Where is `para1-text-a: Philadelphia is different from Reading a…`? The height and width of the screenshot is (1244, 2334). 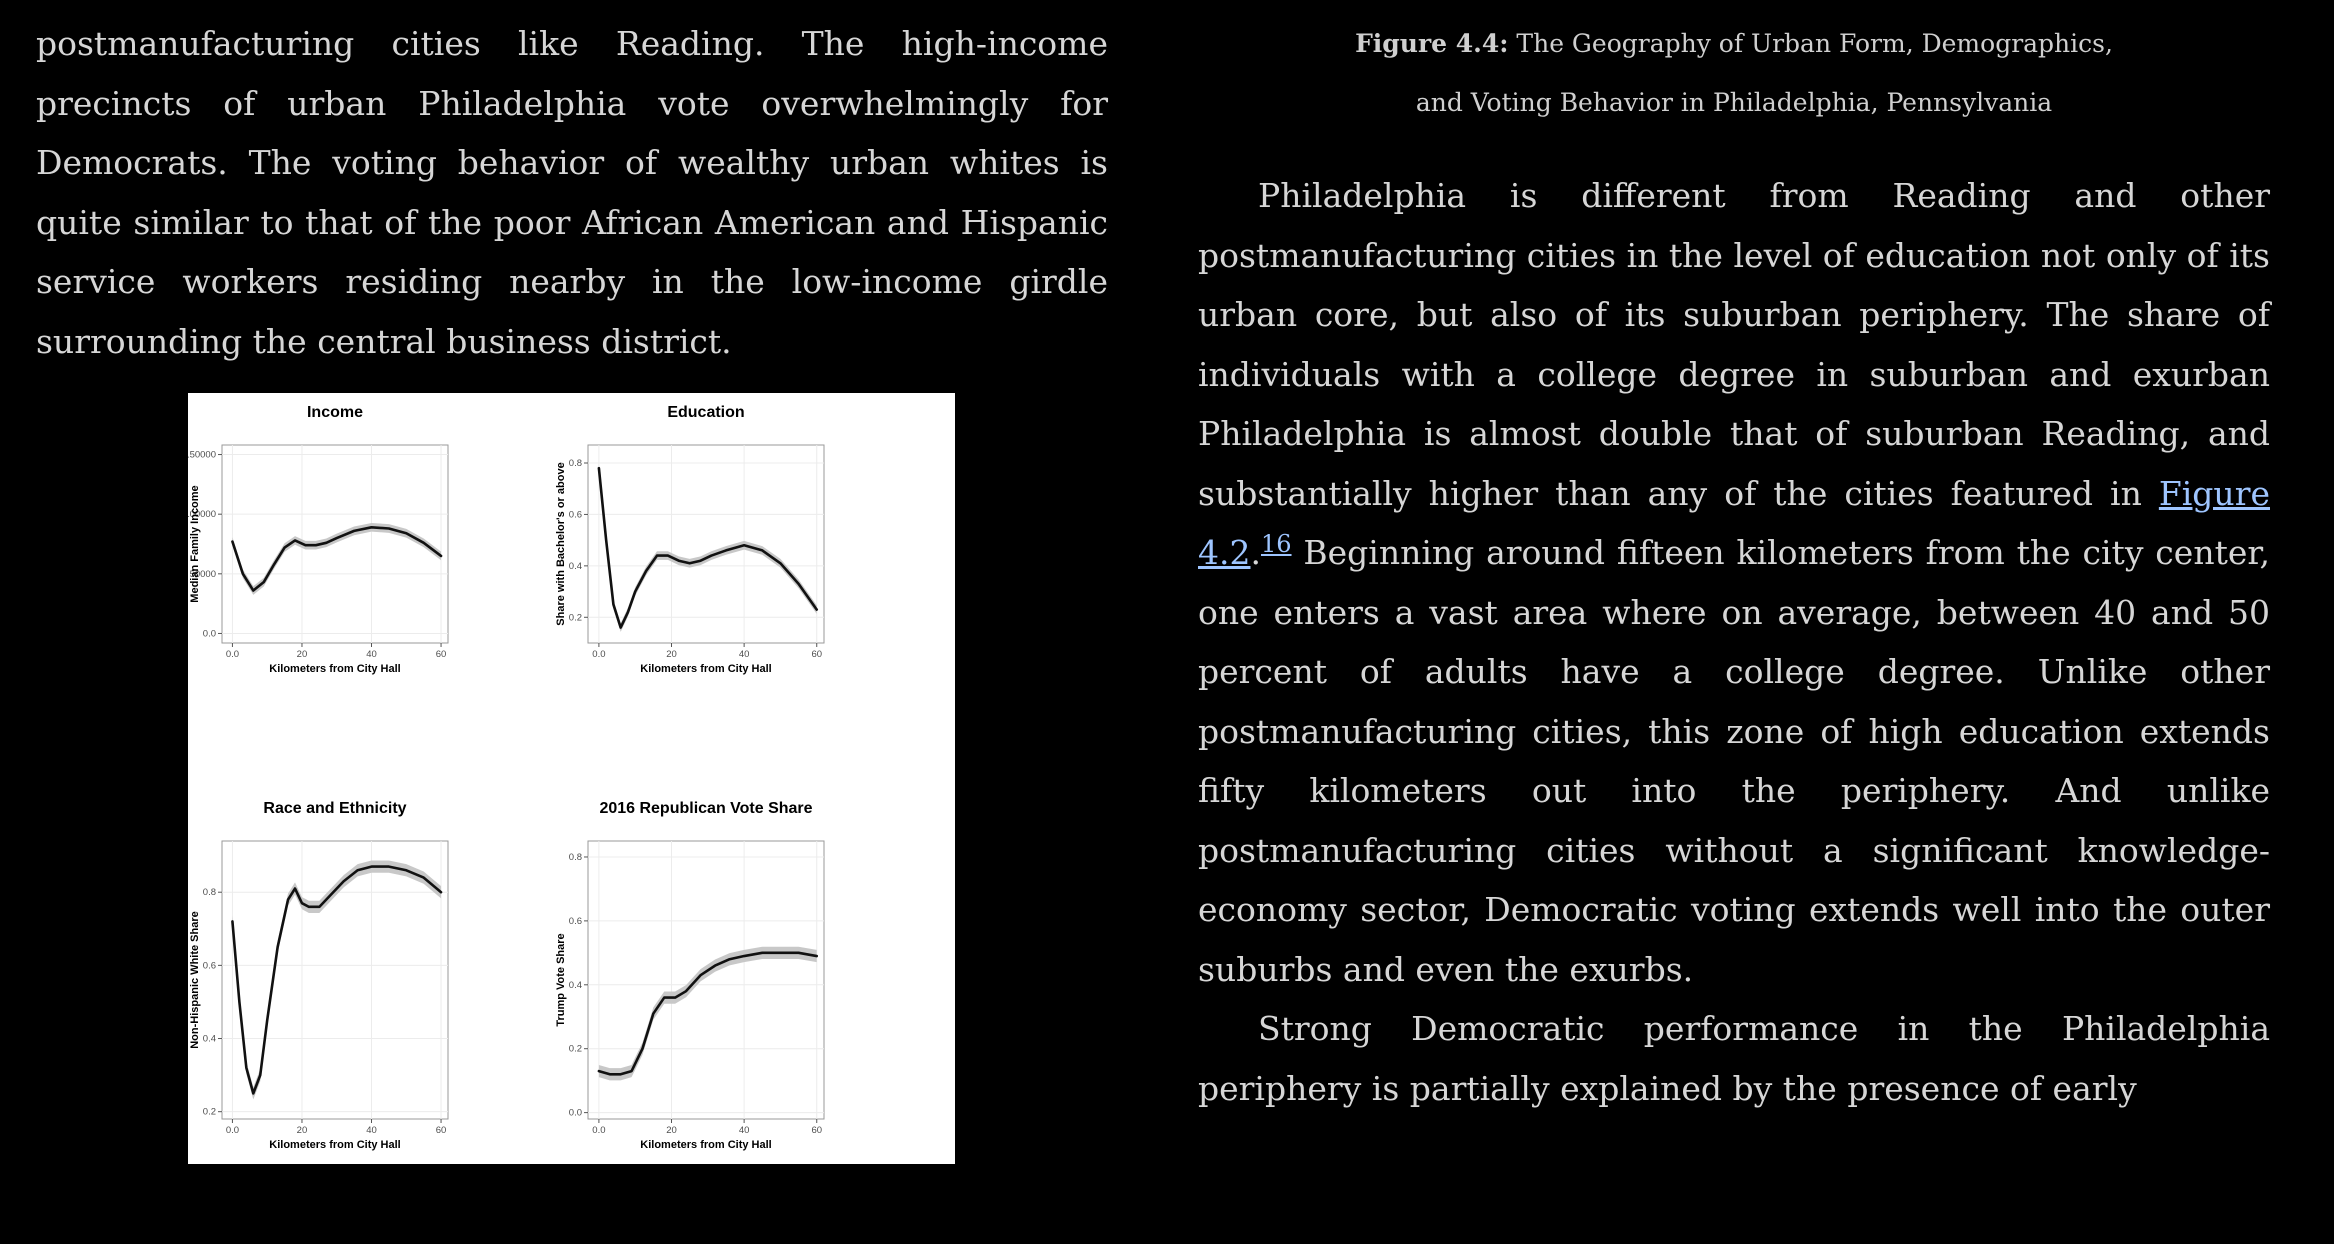 para1-text-a: Philadelphia is different from Reading a… is located at coordinates (1734, 344).